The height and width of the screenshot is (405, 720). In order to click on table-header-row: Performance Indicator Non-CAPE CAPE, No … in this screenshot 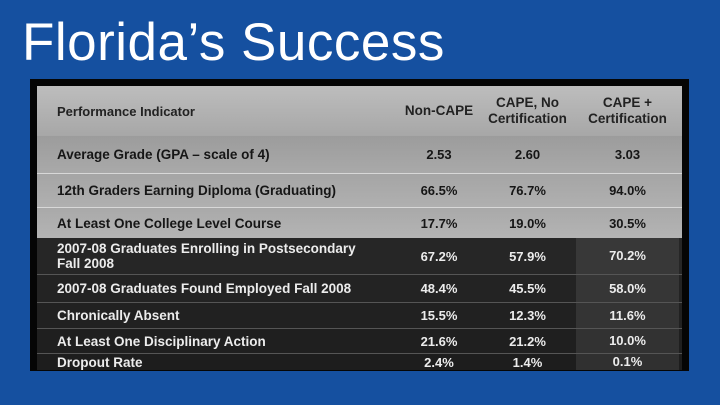, I will do `click(359, 111)`.